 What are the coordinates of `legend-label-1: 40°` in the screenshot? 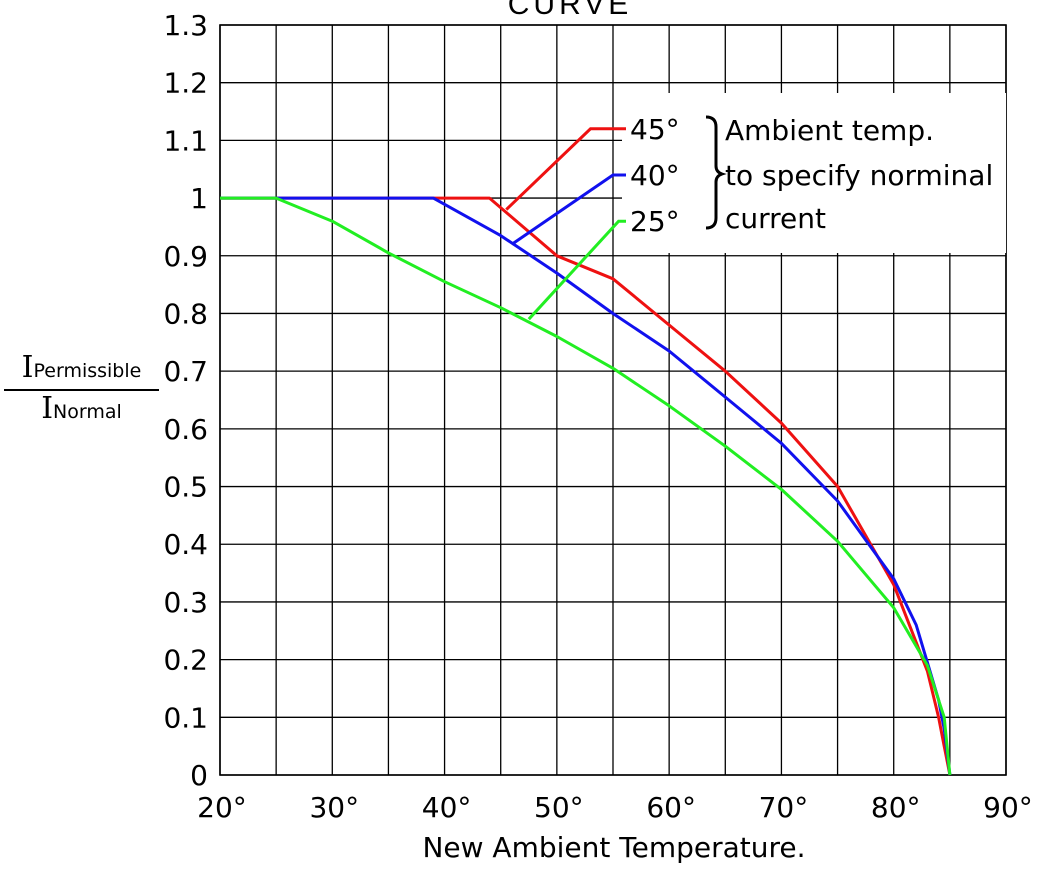 It's located at (655, 175).